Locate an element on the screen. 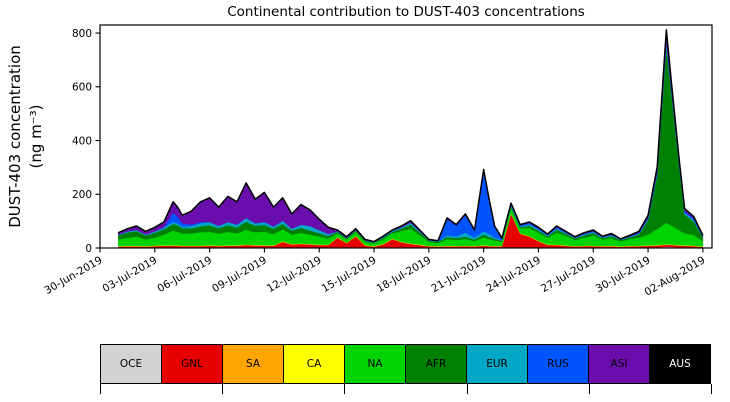 Image resolution: width=730 pixels, height=402 pixels. x-tick-label: 21-Jul-2019 is located at coordinates (458, 274).